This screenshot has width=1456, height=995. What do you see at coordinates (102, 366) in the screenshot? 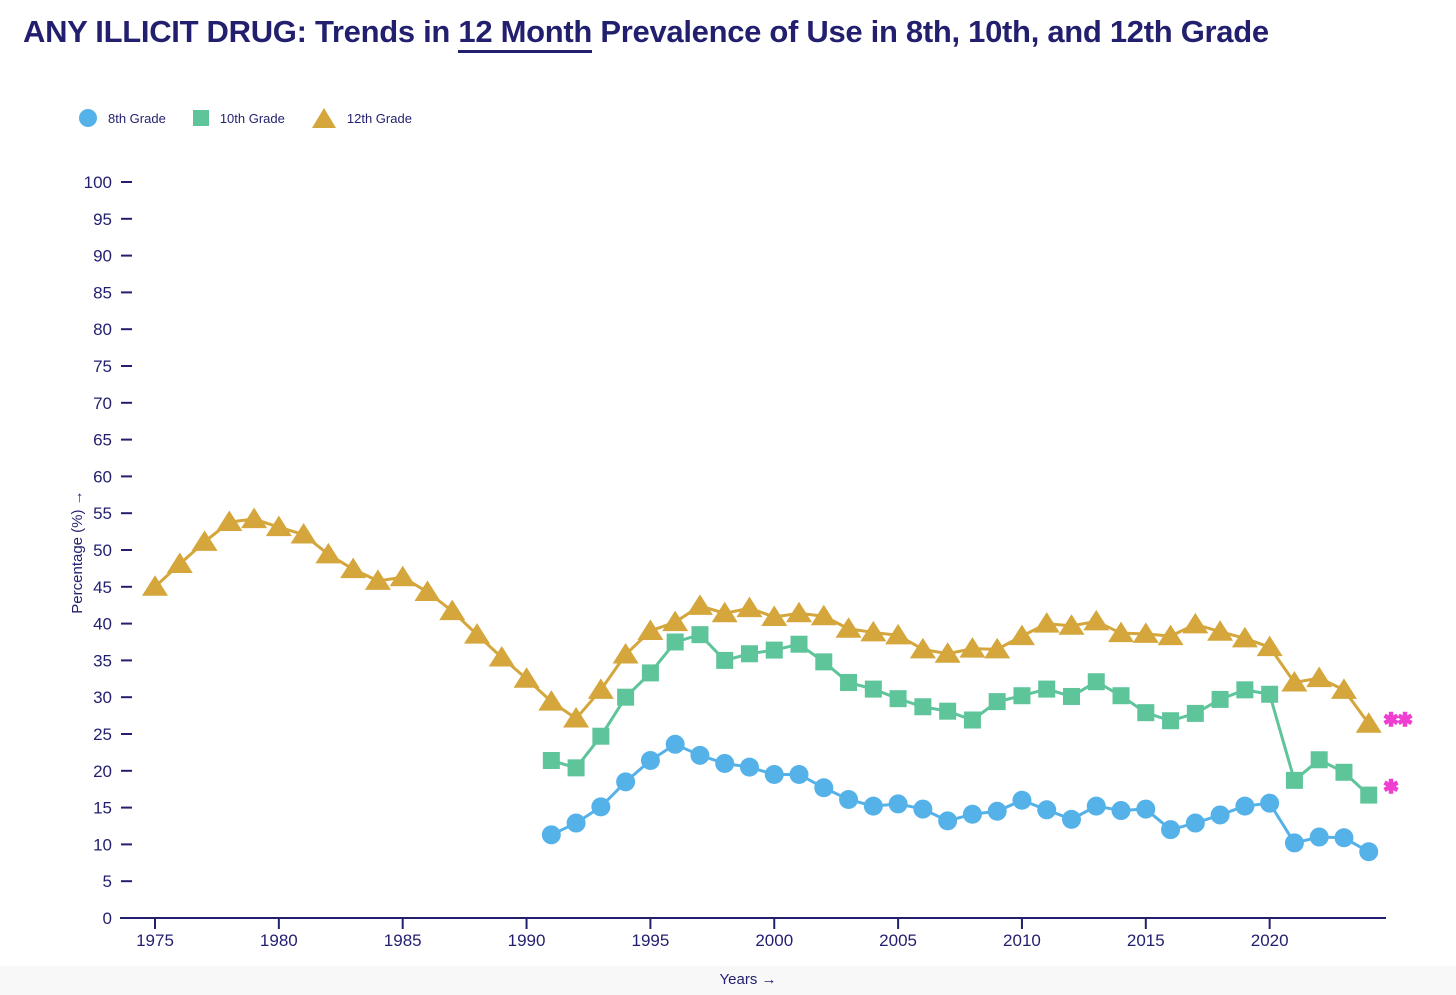
I see `y-tick-label: 75` at bounding box center [102, 366].